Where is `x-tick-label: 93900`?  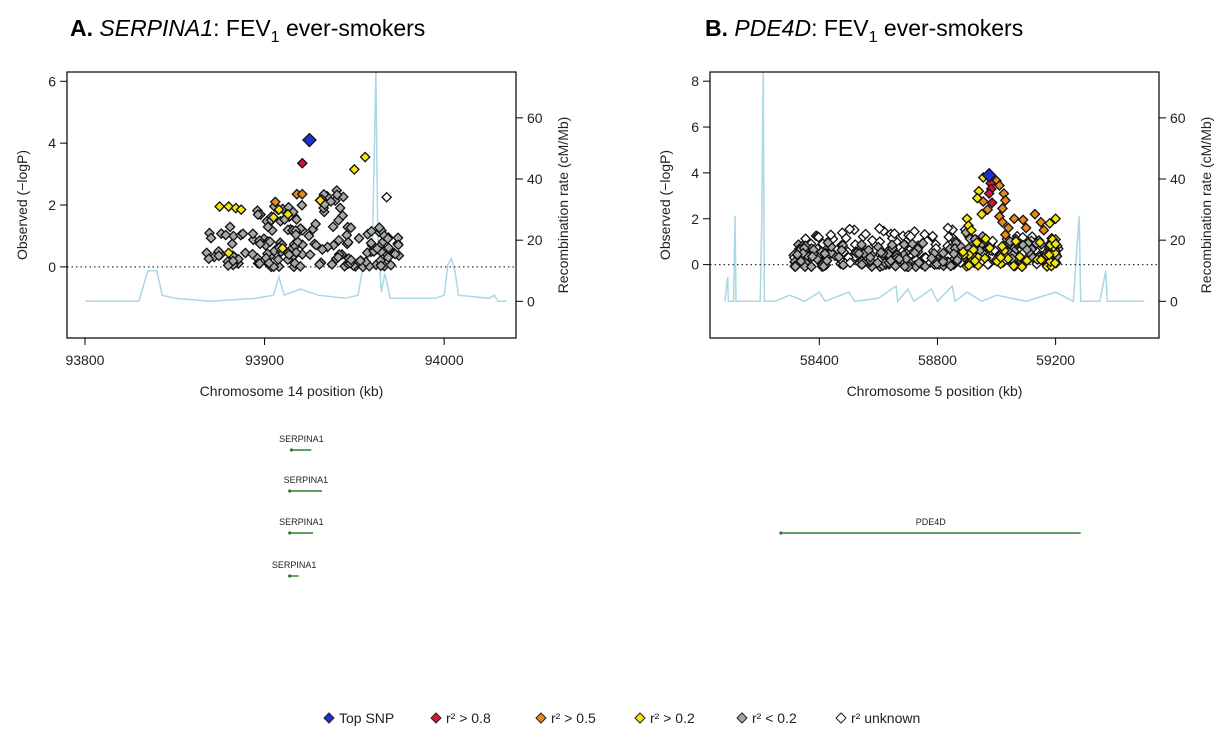
x-tick-label: 93900 is located at coordinates (264, 360).